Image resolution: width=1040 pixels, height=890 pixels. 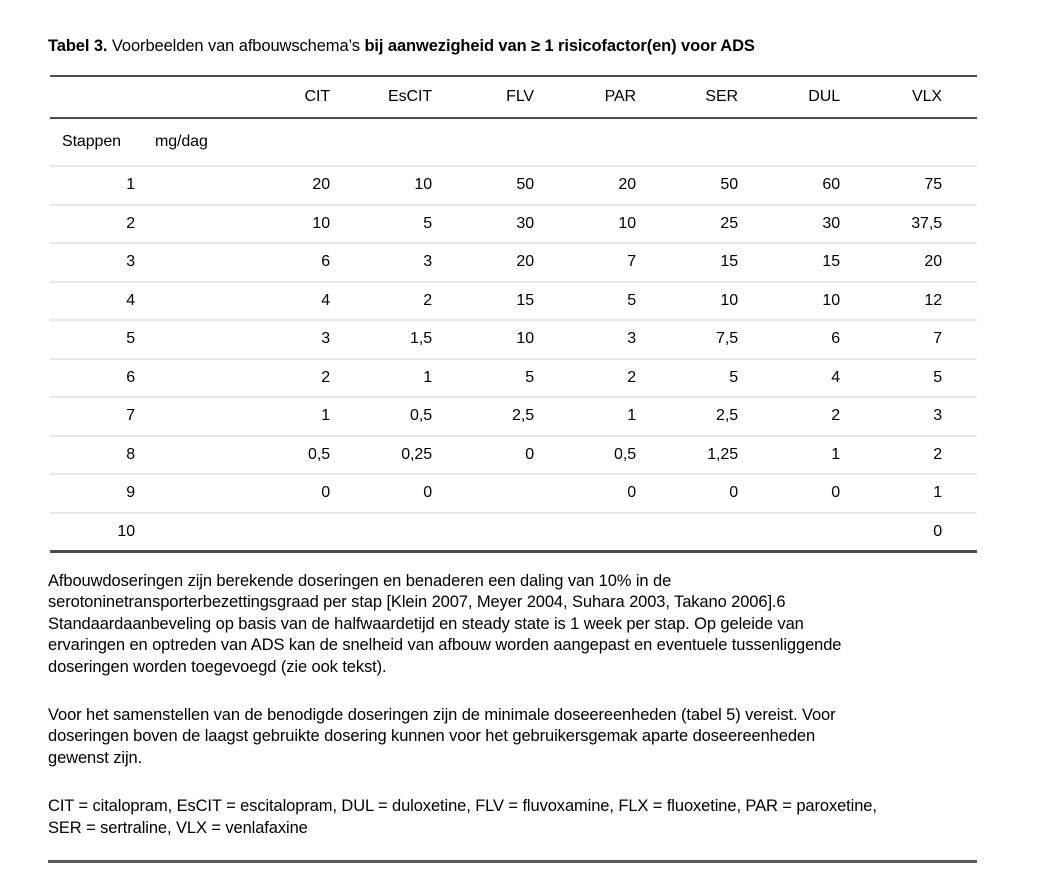 What do you see at coordinates (908, 186) in the screenshot?
I see `dose-cell: 75` at bounding box center [908, 186].